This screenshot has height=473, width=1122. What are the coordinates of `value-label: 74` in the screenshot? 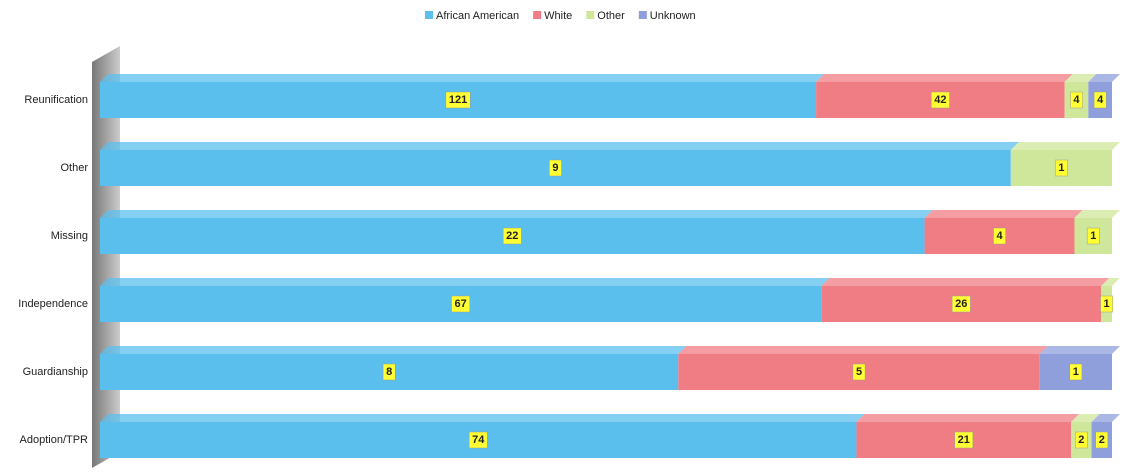 It's located at (478, 440).